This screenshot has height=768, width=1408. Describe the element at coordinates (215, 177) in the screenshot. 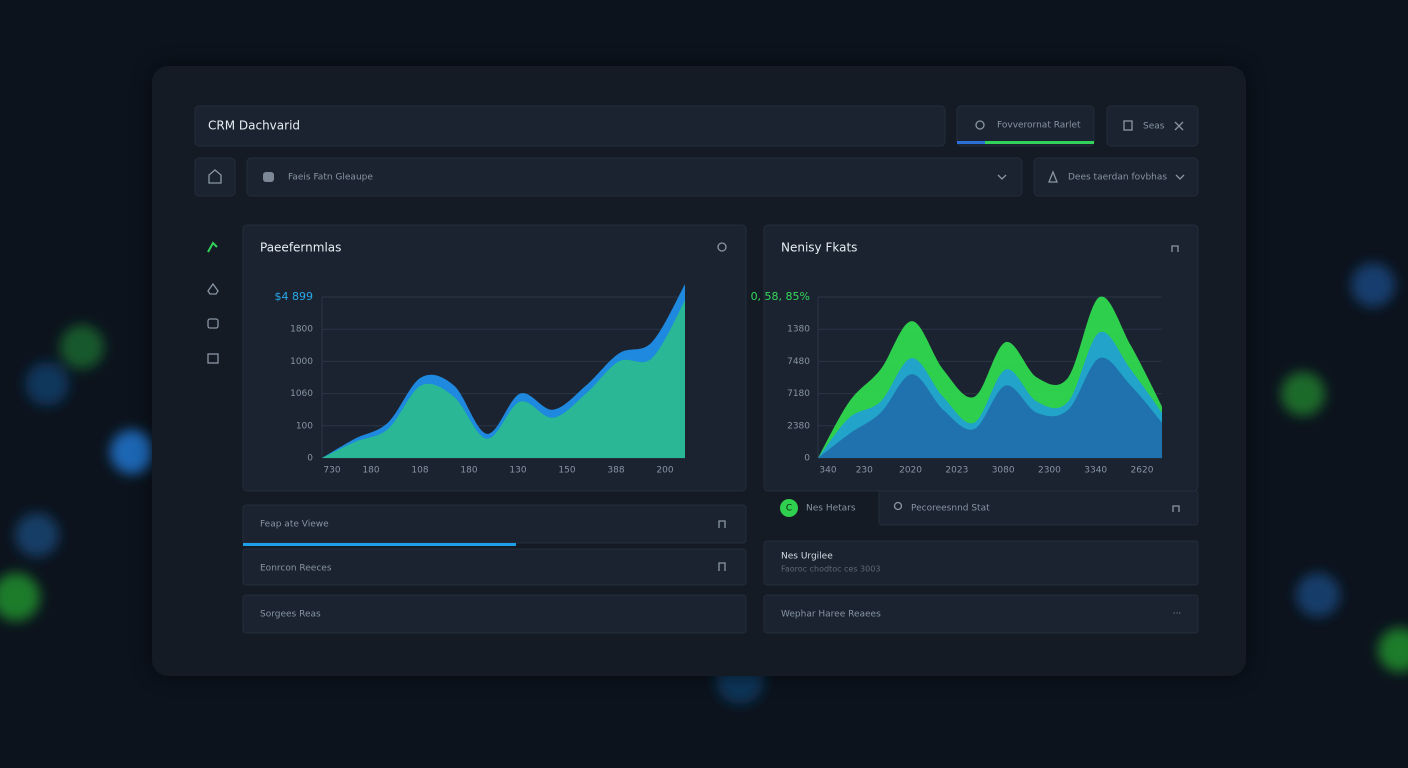

I see `home-button` at that location.